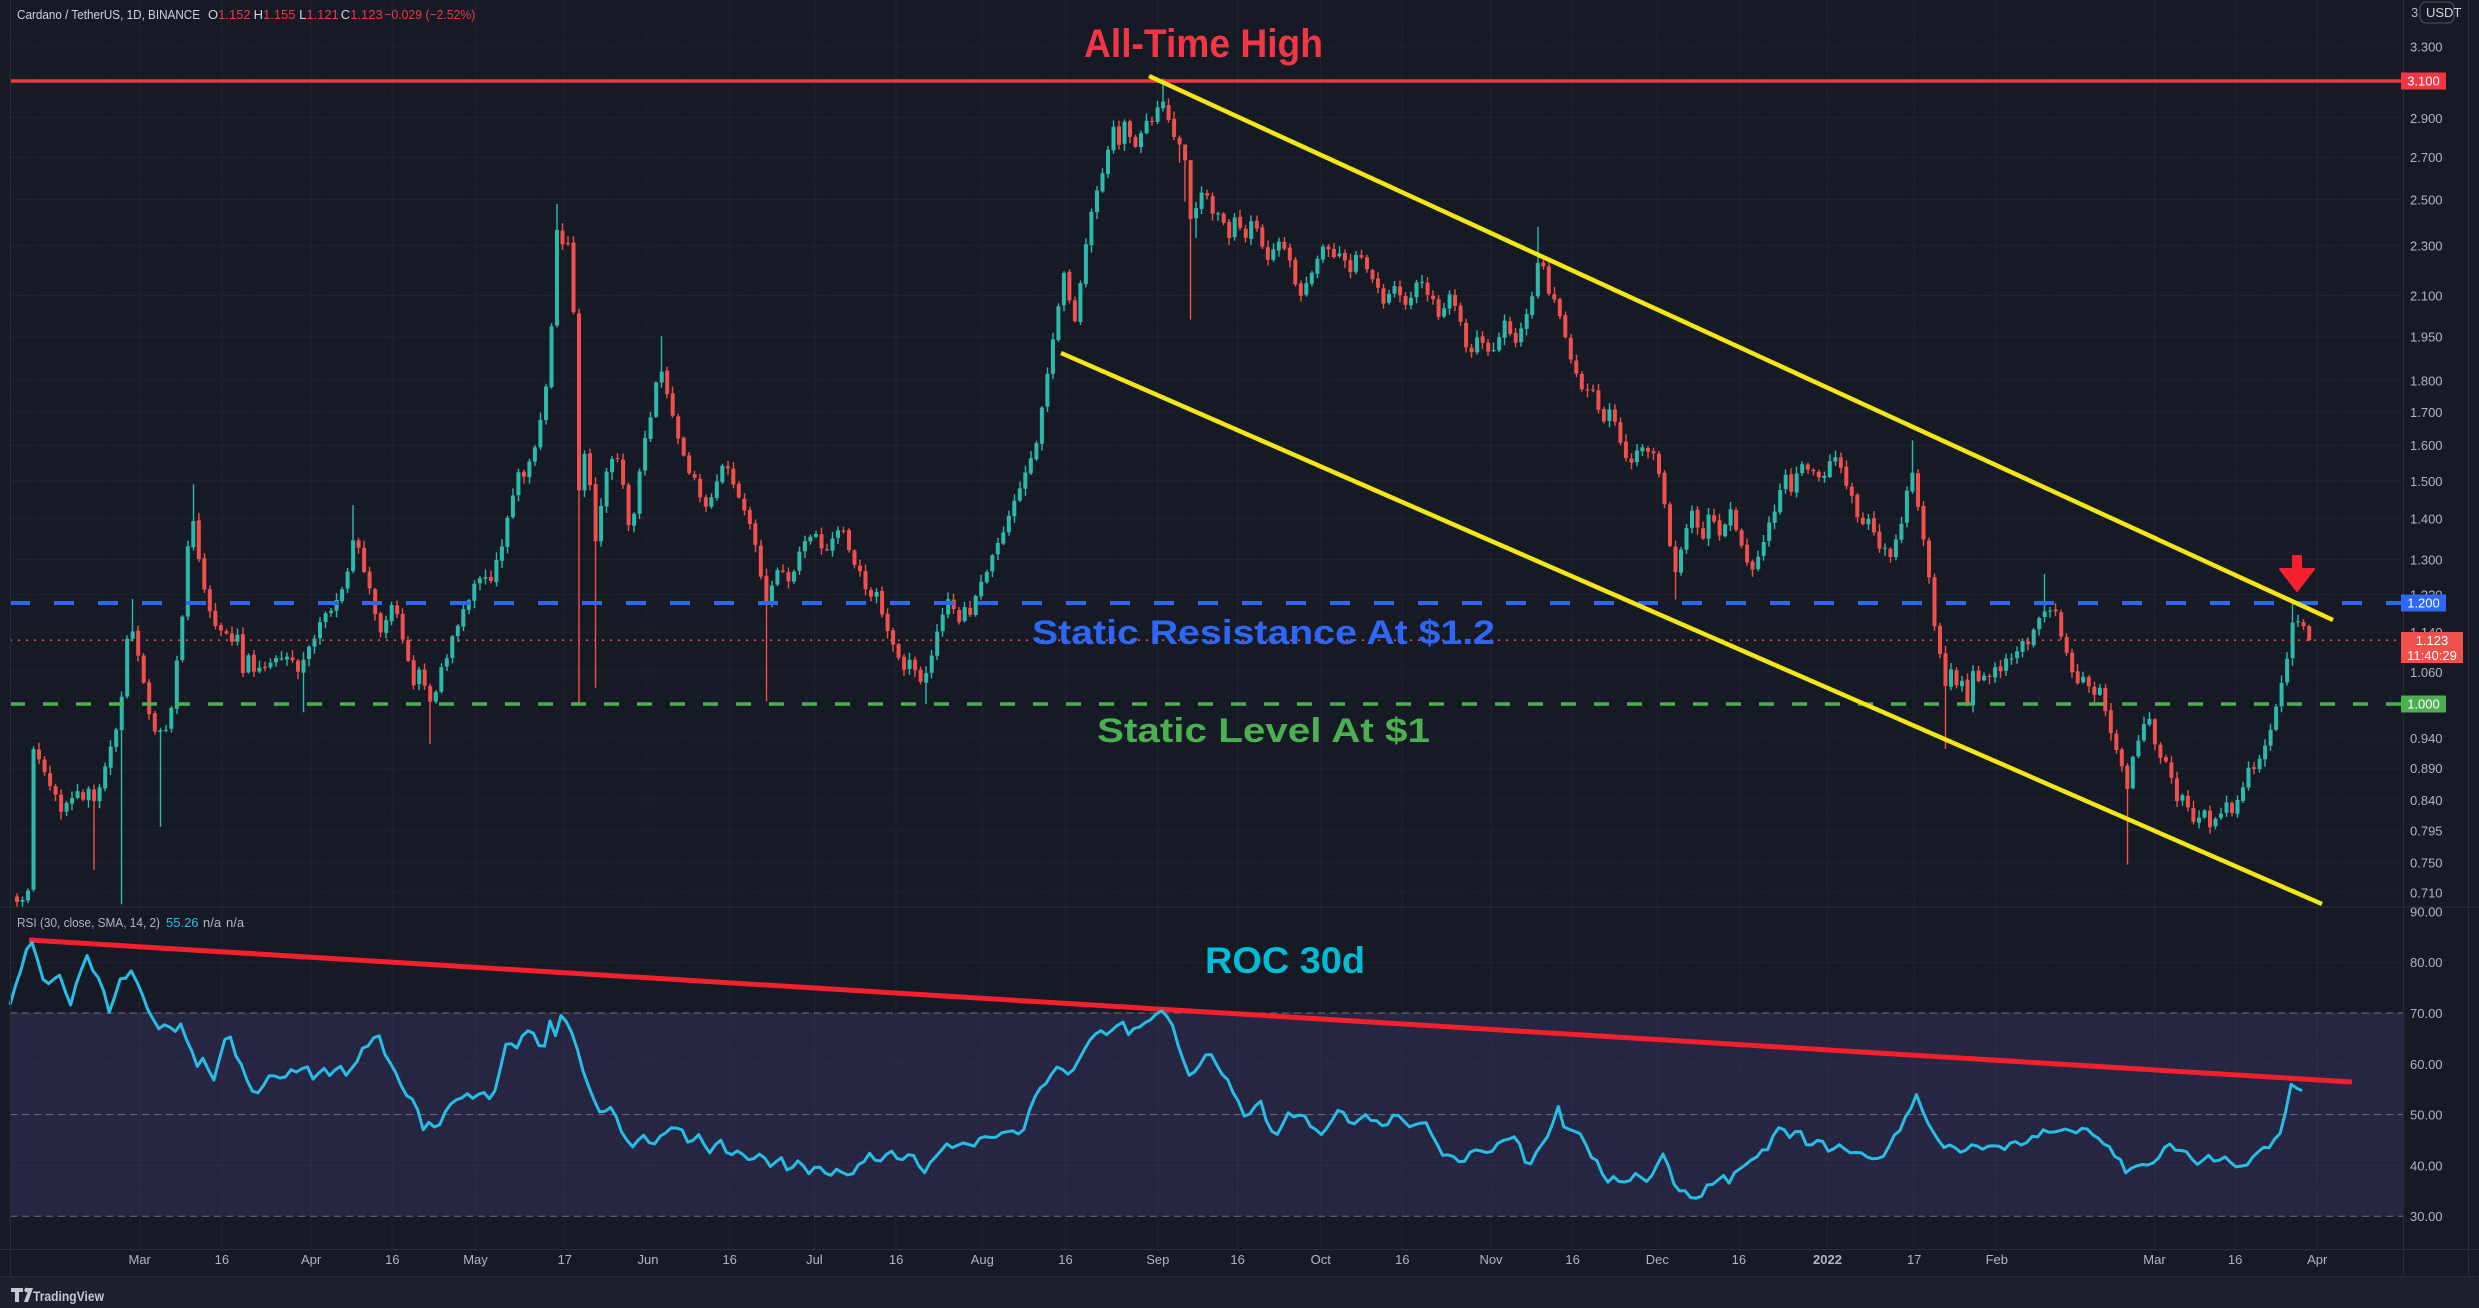  Describe the element at coordinates (2426, 893) in the screenshot. I see `svg-text: 0.710` at that location.